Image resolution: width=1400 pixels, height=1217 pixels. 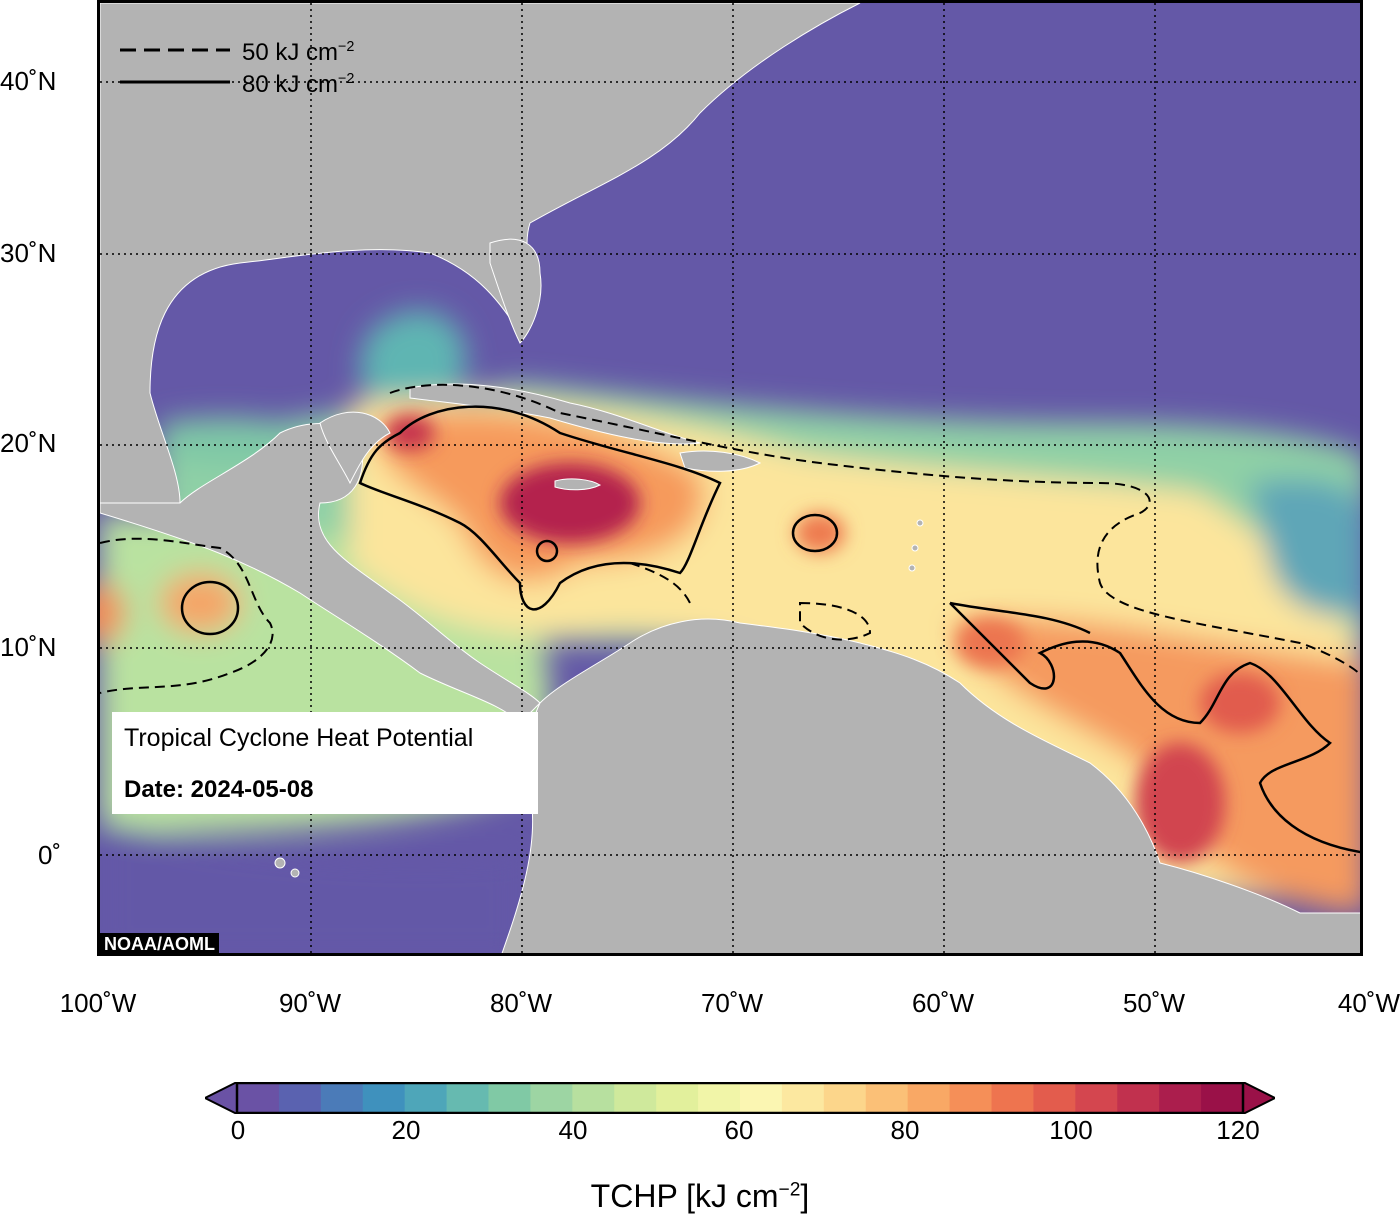 What do you see at coordinates (515, 291) in the screenshot?
I see `land-florida` at bounding box center [515, 291].